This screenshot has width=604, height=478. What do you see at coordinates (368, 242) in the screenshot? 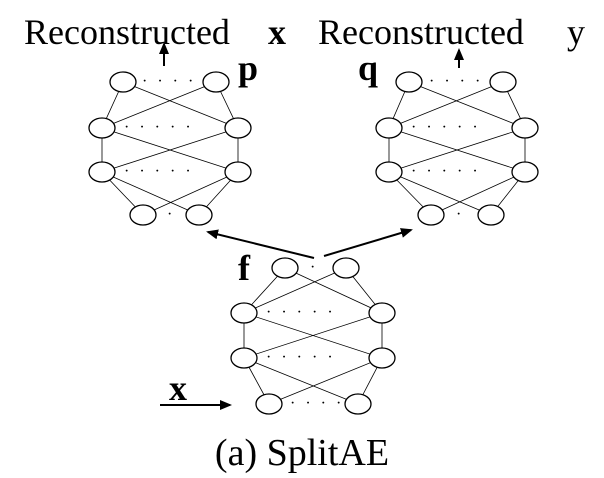
I see `encoder-to-q-arrow` at bounding box center [368, 242].